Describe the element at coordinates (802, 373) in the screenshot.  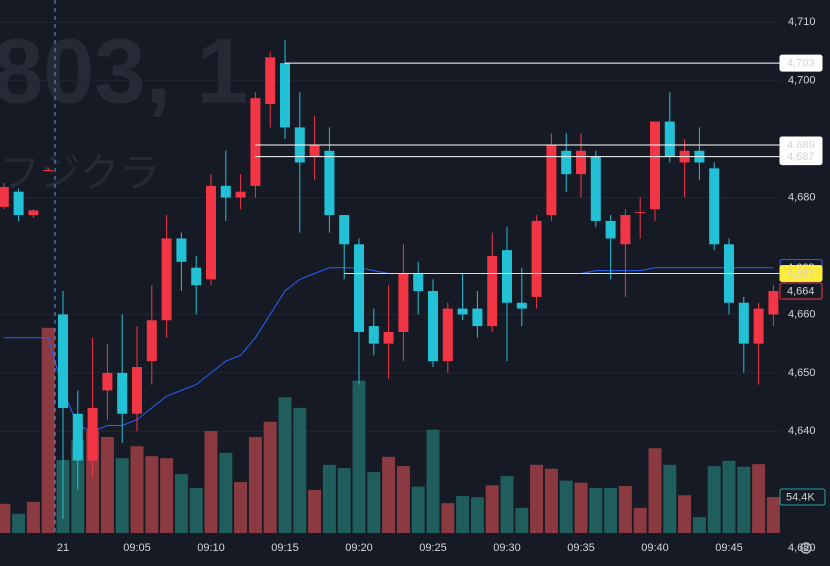
I see `y-tick-label: 4,650` at that location.